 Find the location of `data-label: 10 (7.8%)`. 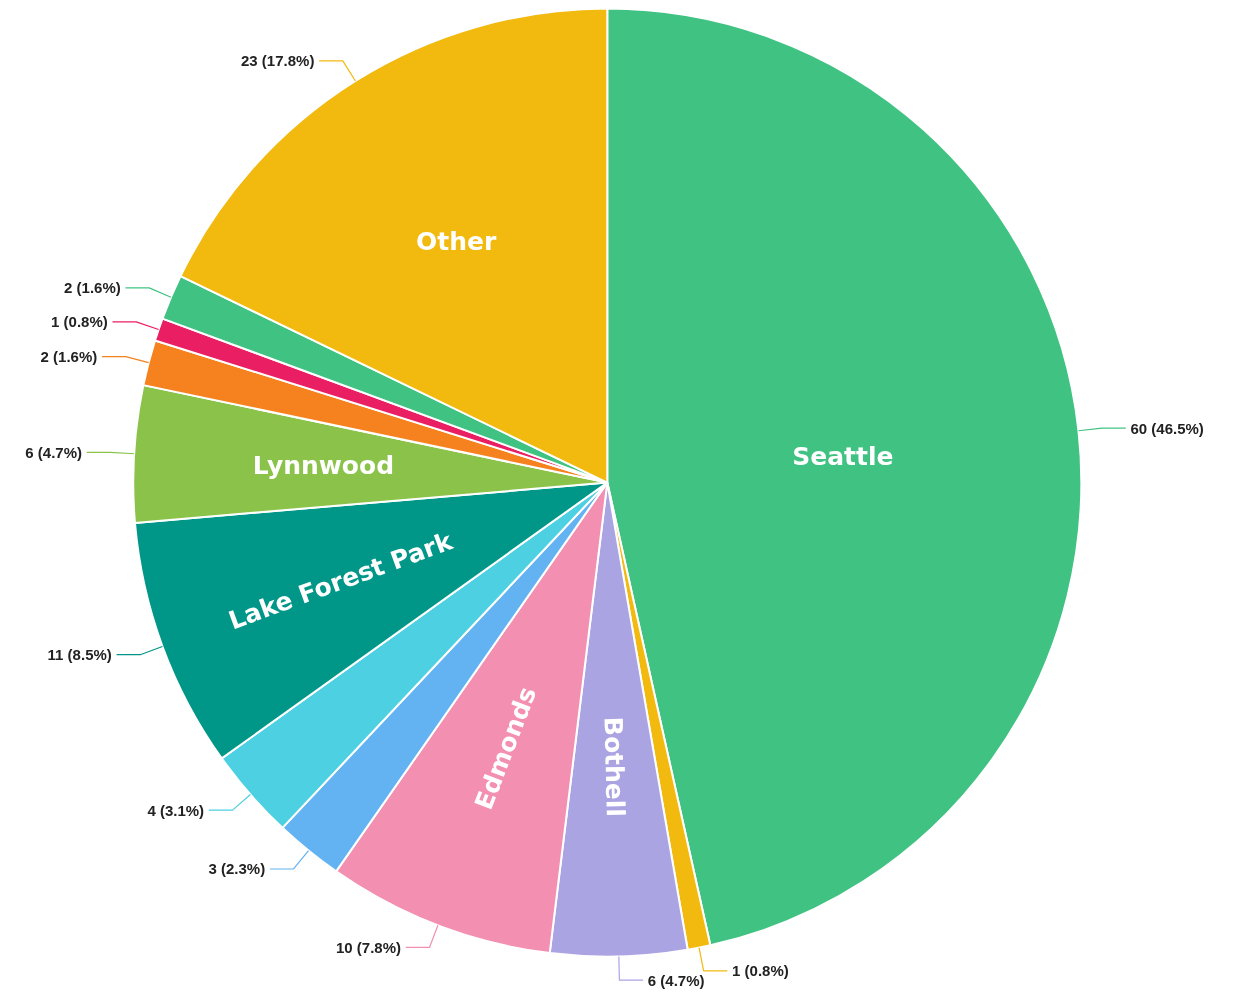

data-label: 10 (7.8%) is located at coordinates (368, 947).